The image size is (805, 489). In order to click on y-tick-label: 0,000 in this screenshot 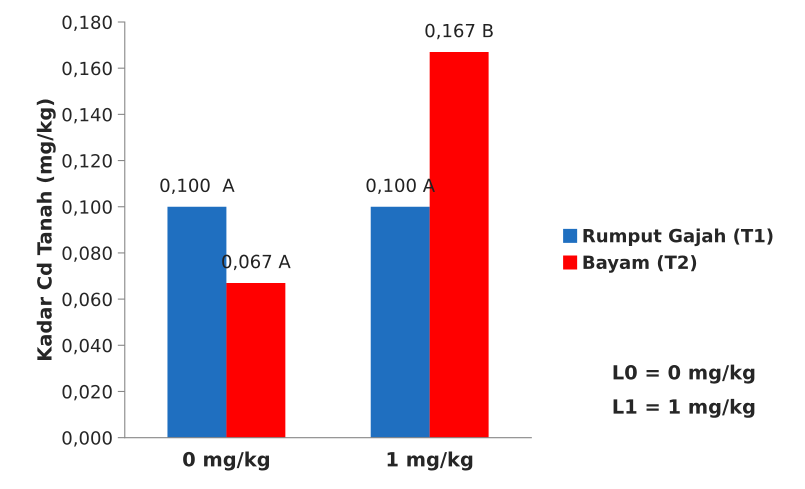, I will do `click(87, 439)`.